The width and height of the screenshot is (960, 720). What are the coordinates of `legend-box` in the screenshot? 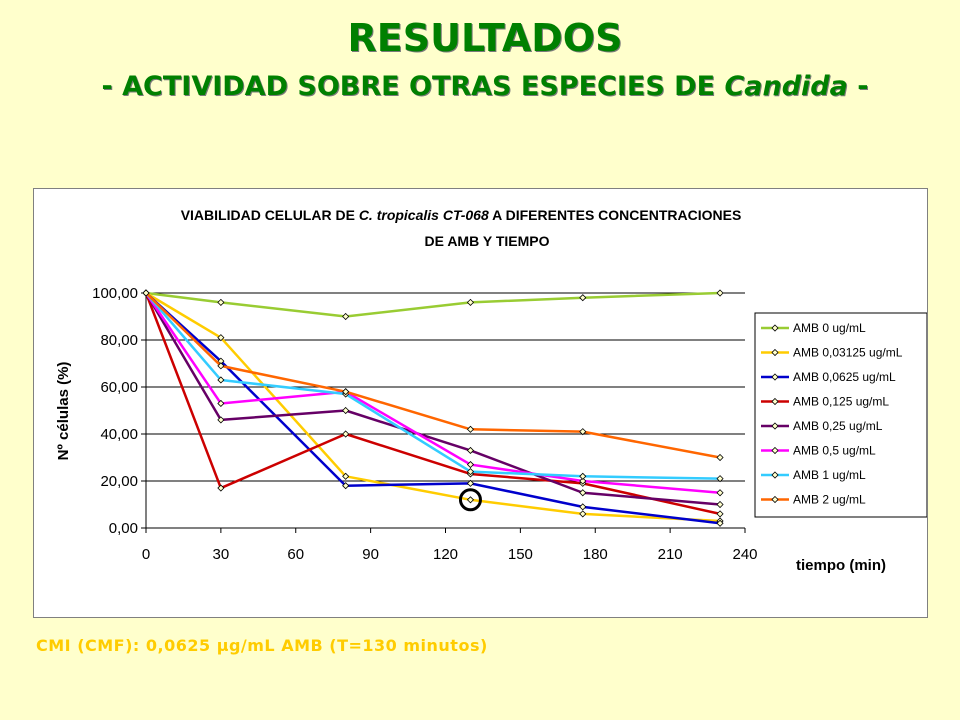 It's located at (840, 415).